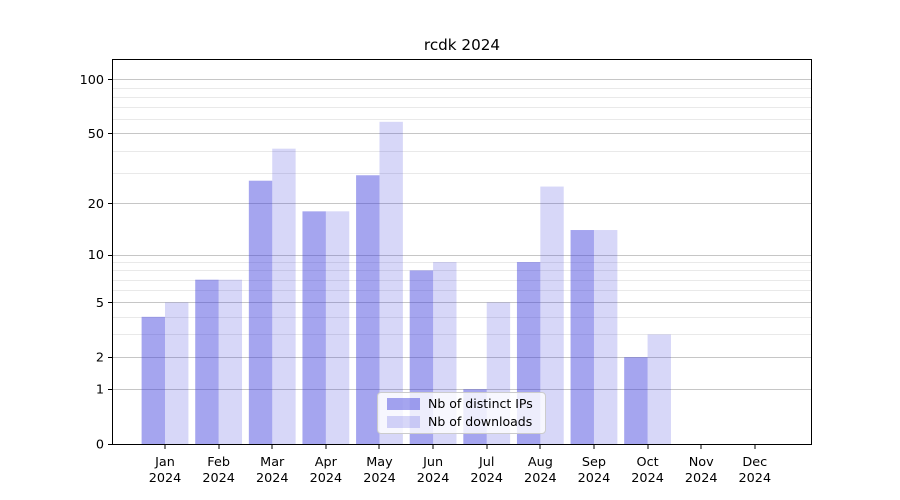  I want to click on bar-downloads-oct, so click(659, 389).